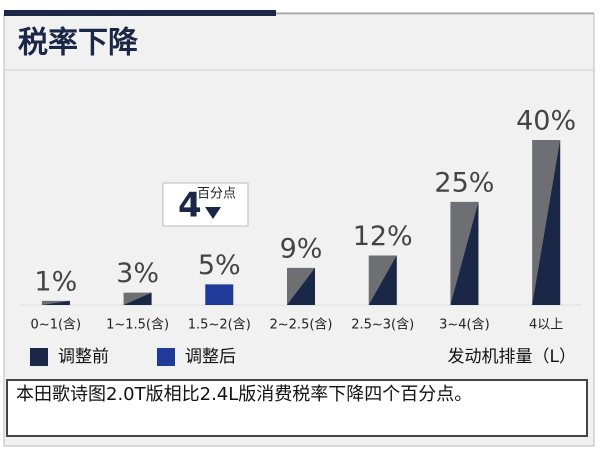 The image size is (600, 450). What do you see at coordinates (464, 325) in the screenshot?
I see `x-tick-label: 3~4(含)` at bounding box center [464, 325].